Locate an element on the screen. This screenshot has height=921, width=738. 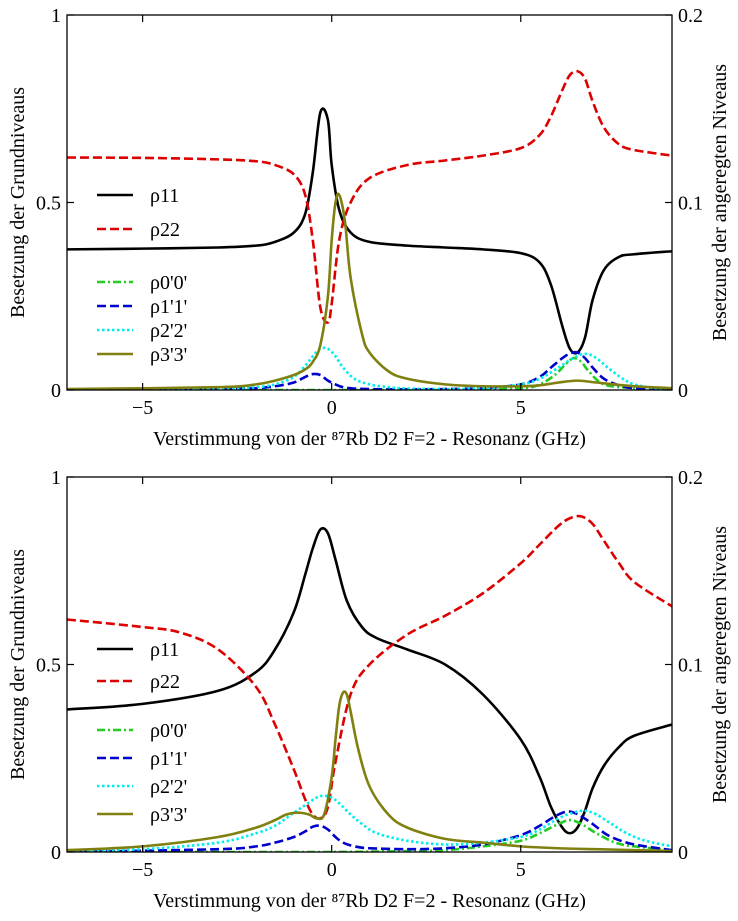
legend: ρ11 ρ22 ρ0'0'ρ1'1'ρ2'2'ρ3'3' is located at coordinates (142, 275).